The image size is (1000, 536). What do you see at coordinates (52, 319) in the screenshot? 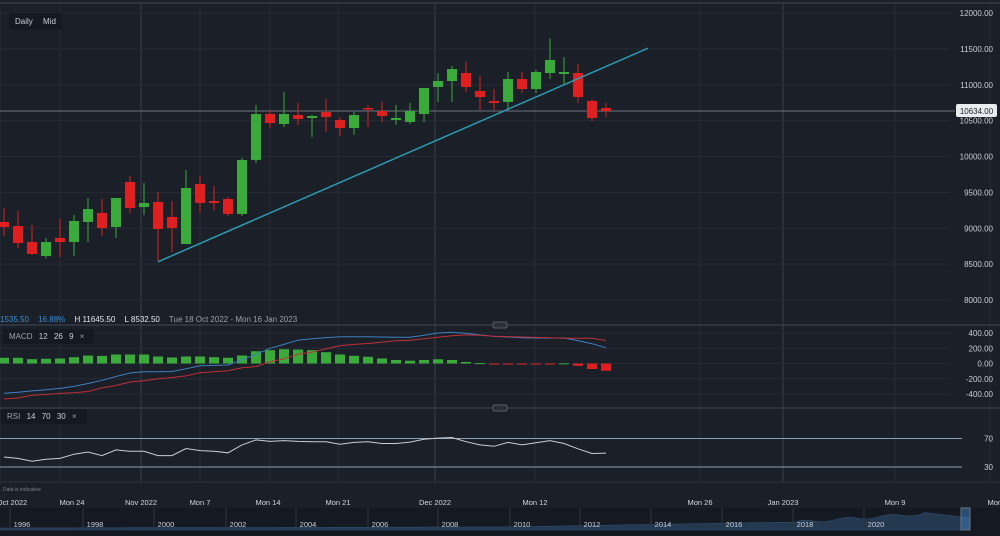
I see `change-percent: 16.88%` at bounding box center [52, 319].